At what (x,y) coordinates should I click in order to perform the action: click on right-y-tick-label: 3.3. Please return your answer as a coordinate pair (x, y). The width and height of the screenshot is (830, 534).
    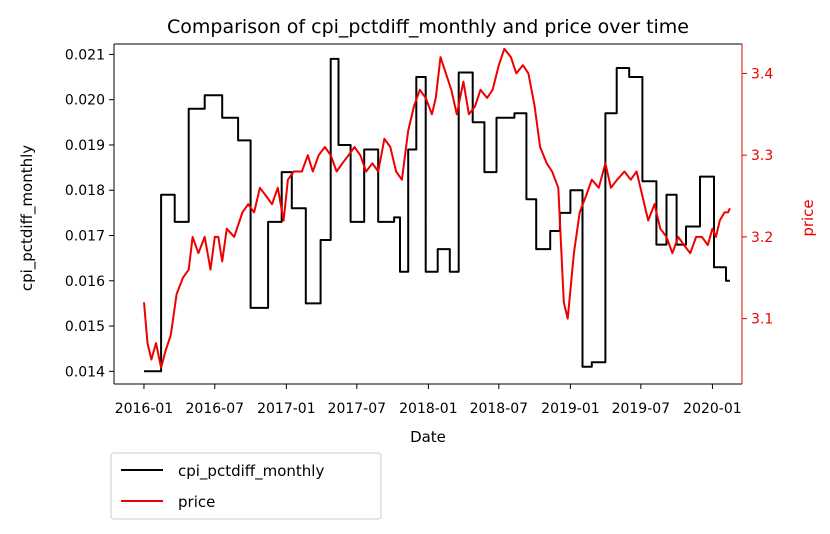
    Looking at the image, I should click on (762, 156).